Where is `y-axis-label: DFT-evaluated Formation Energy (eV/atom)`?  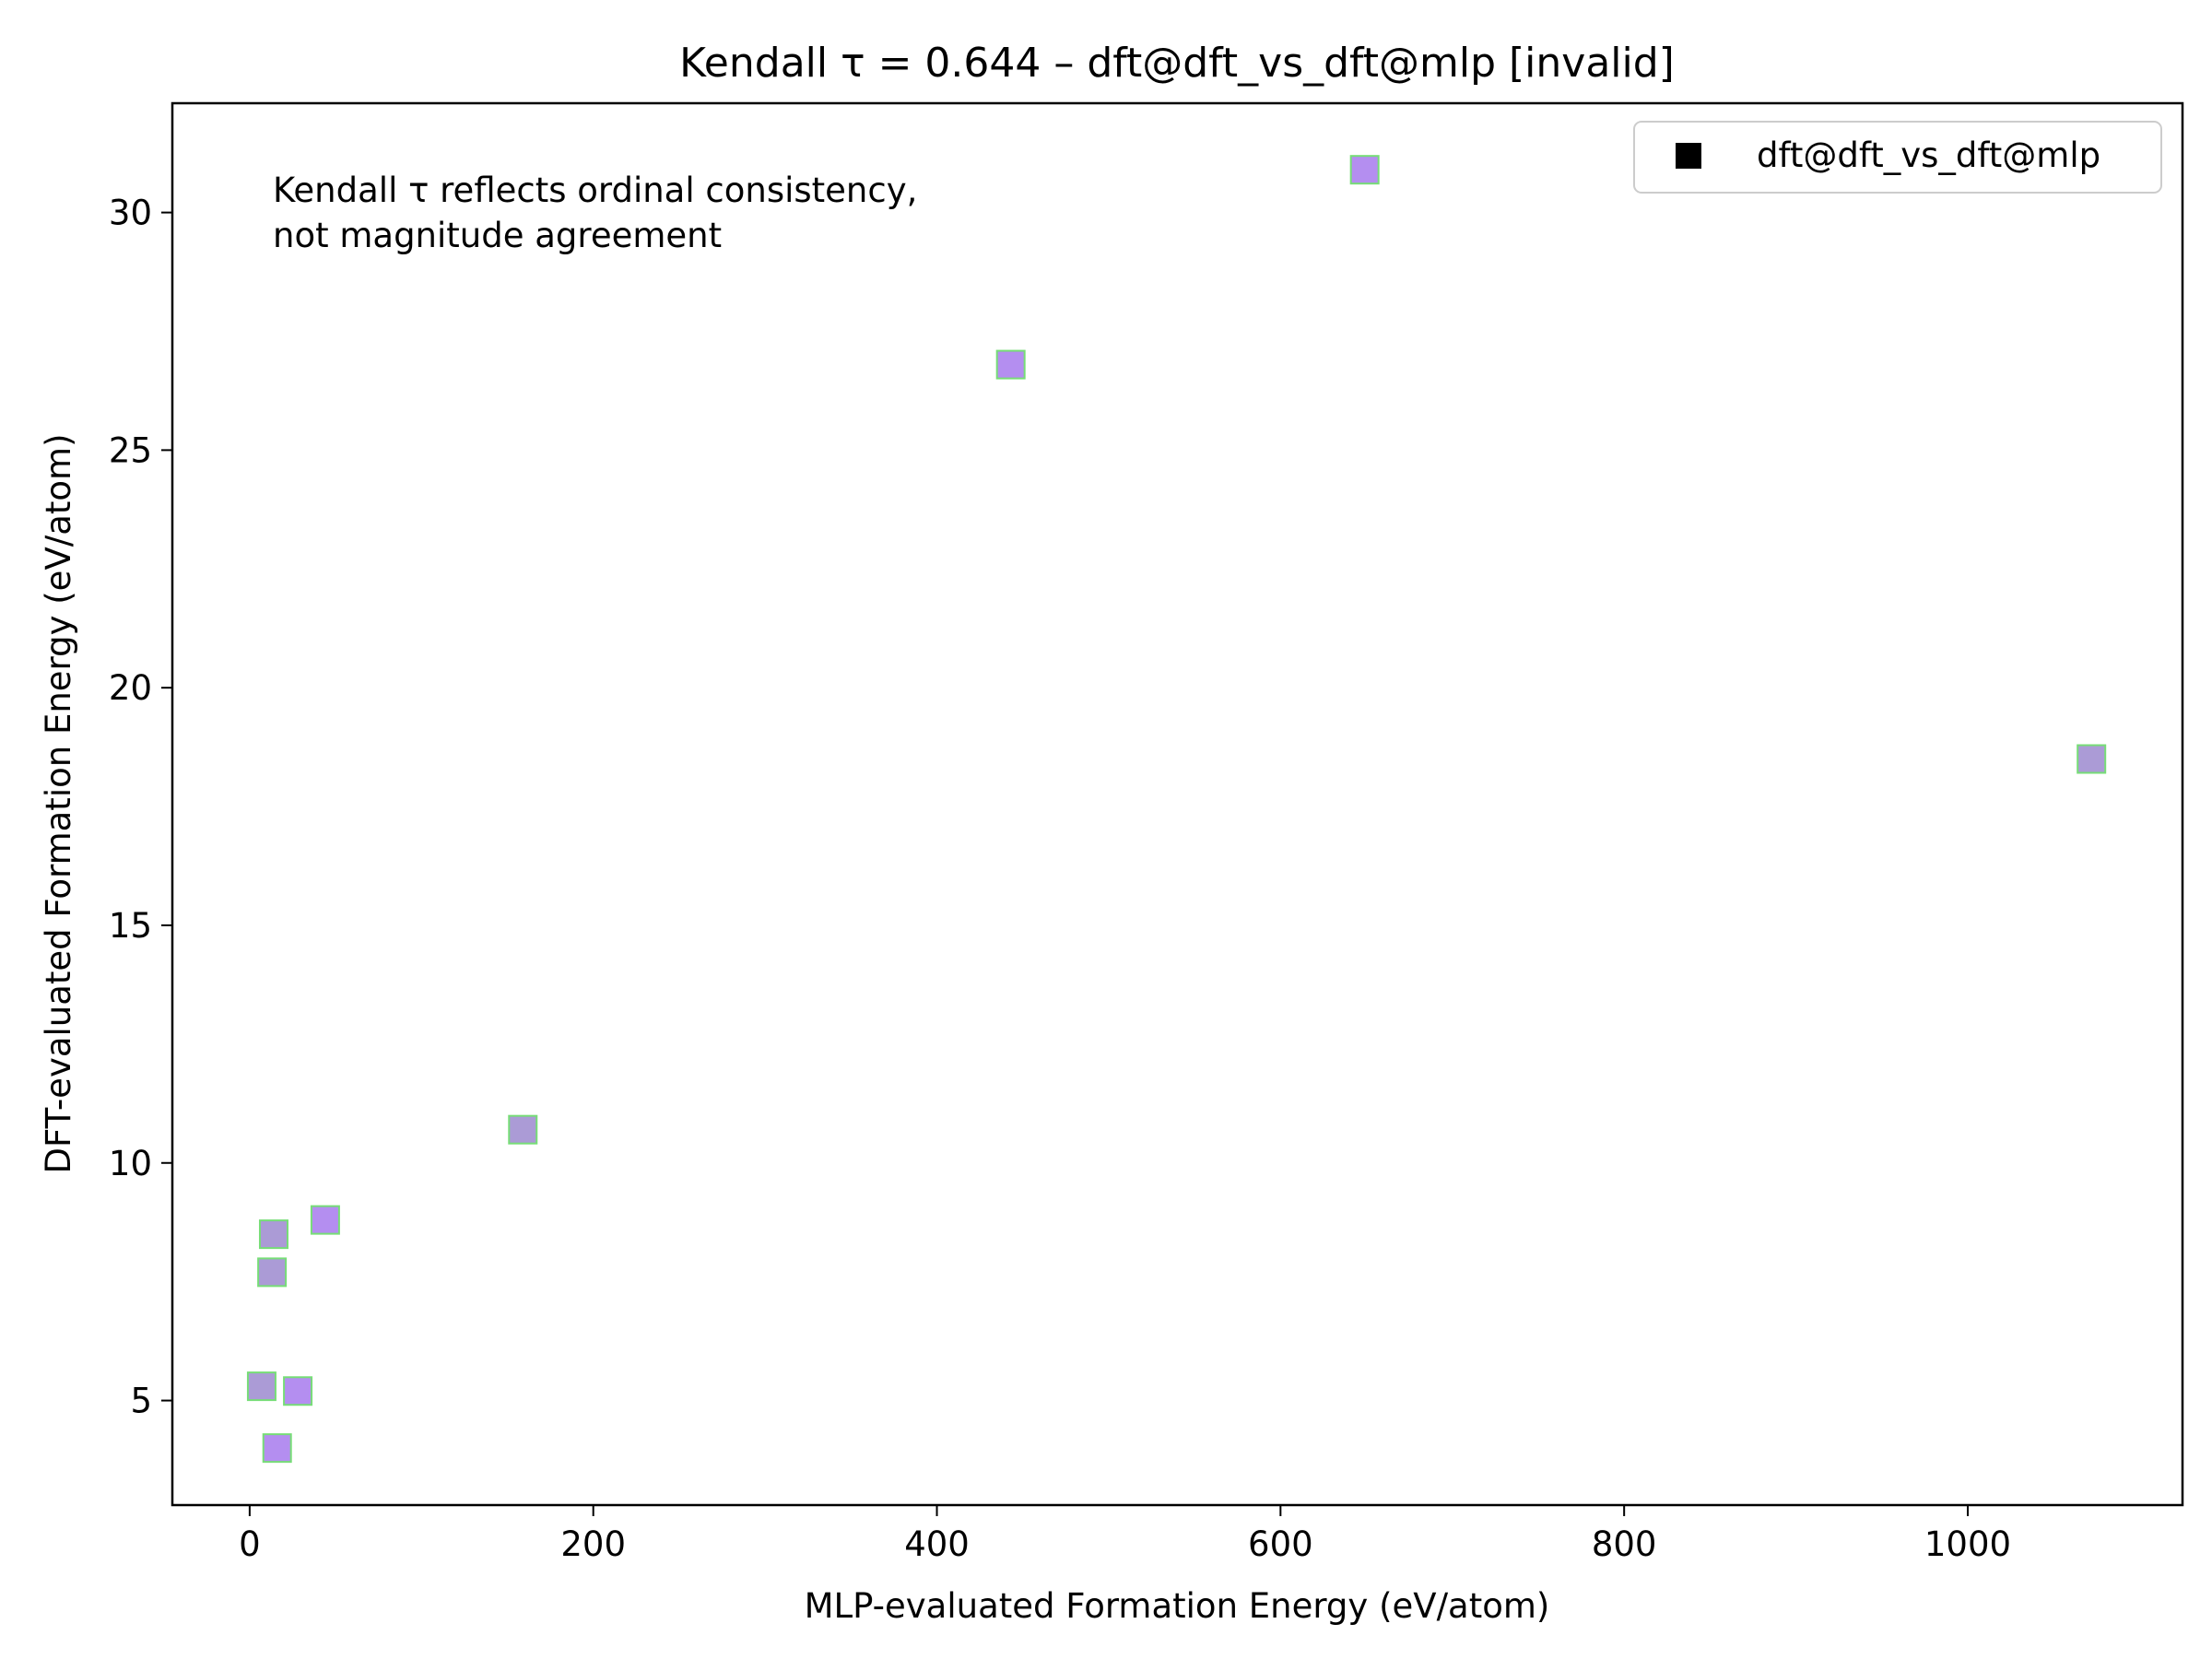 y-axis-label: DFT-evaluated Formation Energy (eV/atom) is located at coordinates (58, 803).